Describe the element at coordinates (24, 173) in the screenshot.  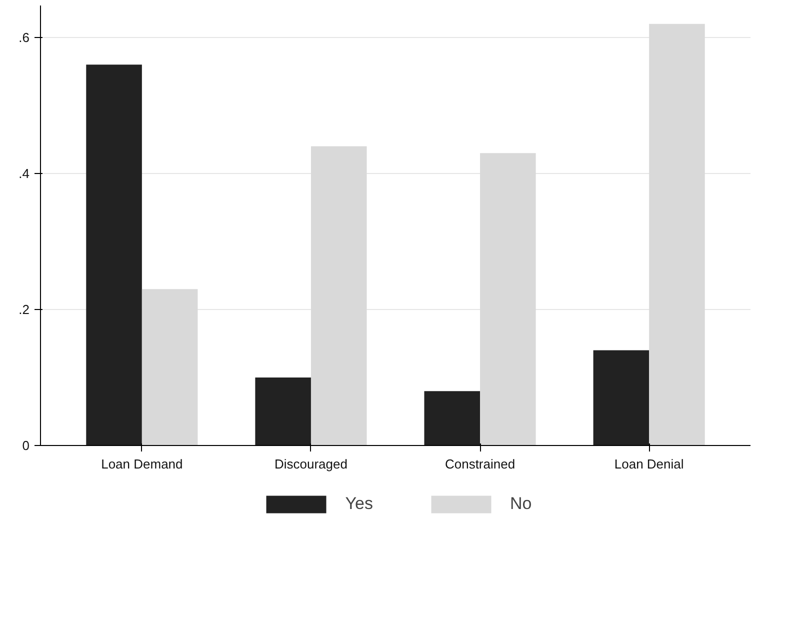
I see `y-tick-label: .4` at that location.